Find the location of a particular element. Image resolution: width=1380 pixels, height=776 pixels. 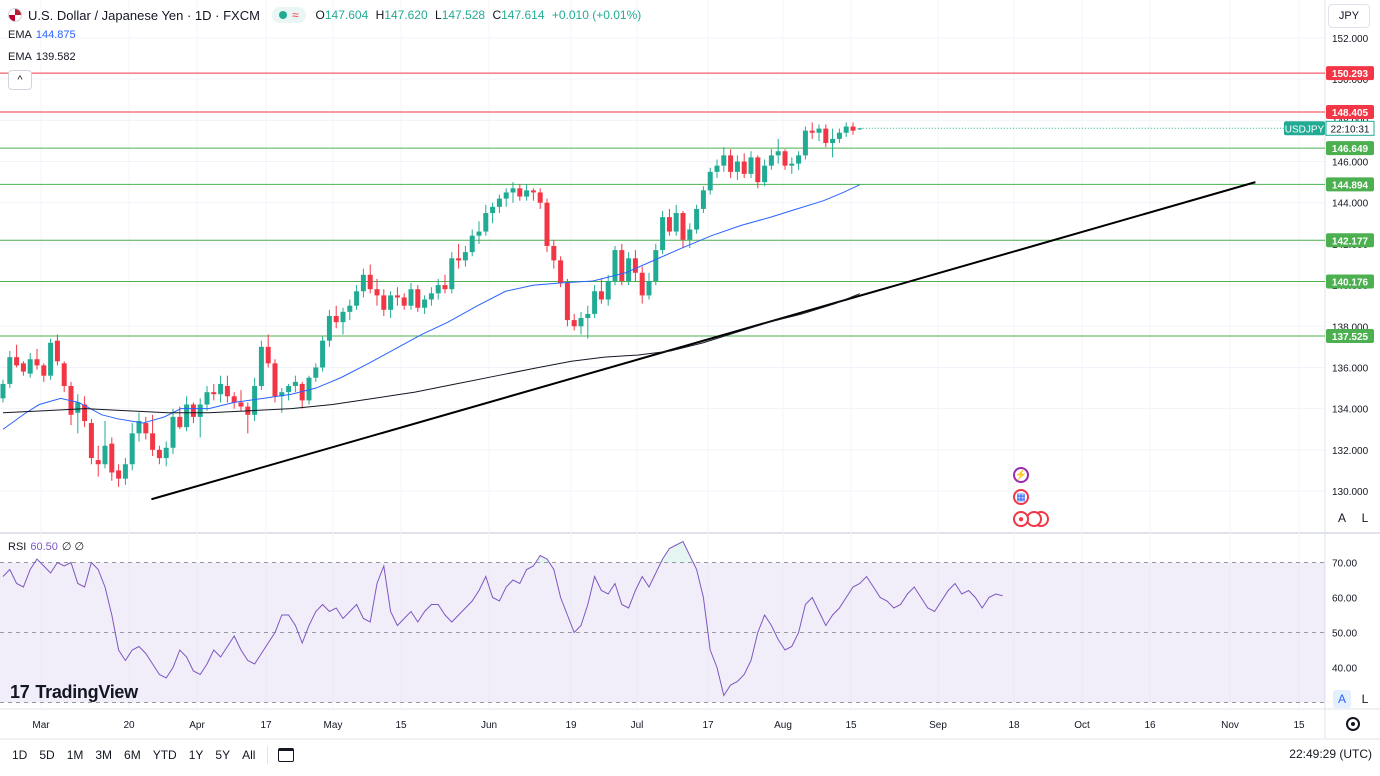

market-status-pill: ≈ is located at coordinates (288, 15).